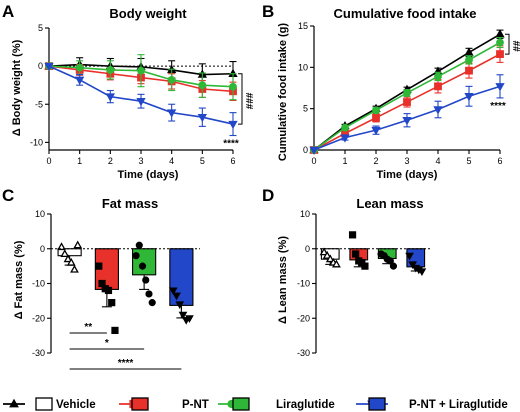  What do you see at coordinates (283, 280) in the screenshot?
I see `panel-d-ylabel: Δ Lean mass (%)` at bounding box center [283, 280].